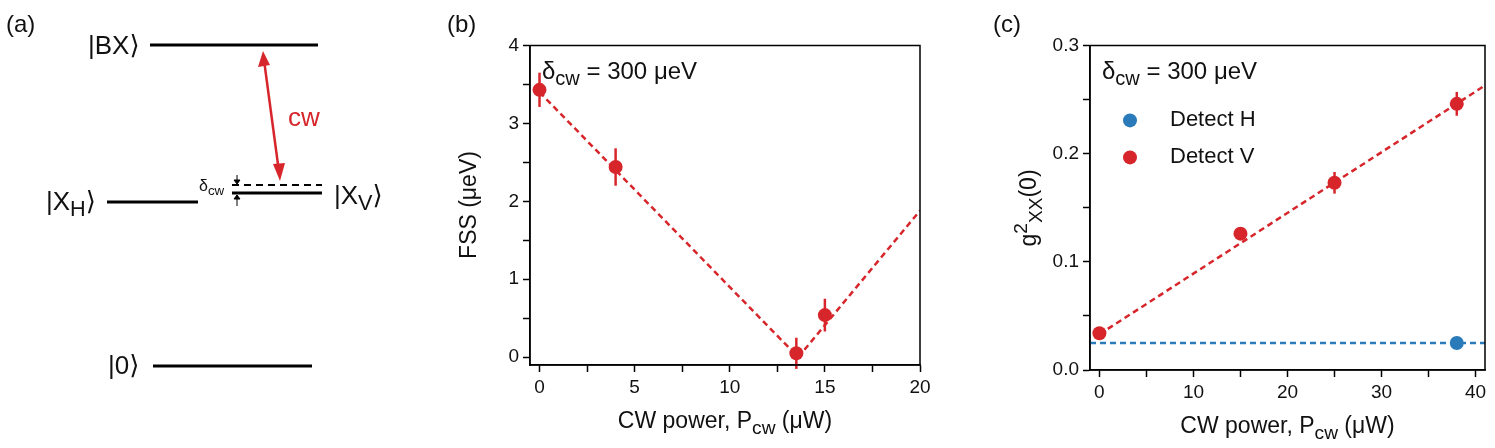 The image size is (1495, 448). What do you see at coordinates (358, 198) in the screenshot?
I see `text: |X$_{V}$⟩` at bounding box center [358, 198].